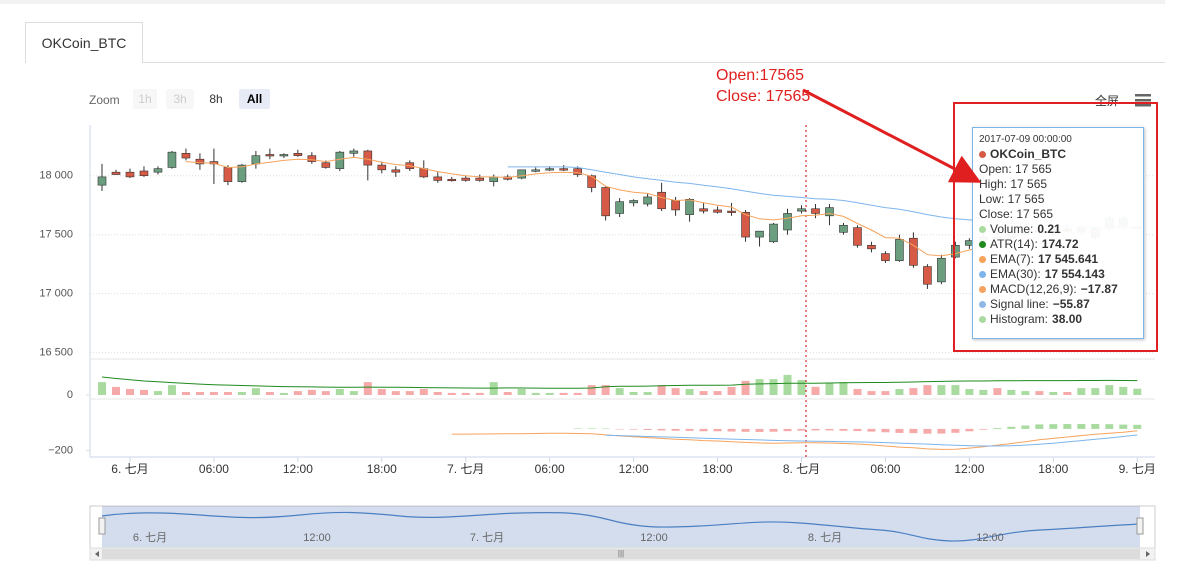  Describe the element at coordinates (1068, 259) in the screenshot. I see `tooltip-value: 17 545.641` at that location.